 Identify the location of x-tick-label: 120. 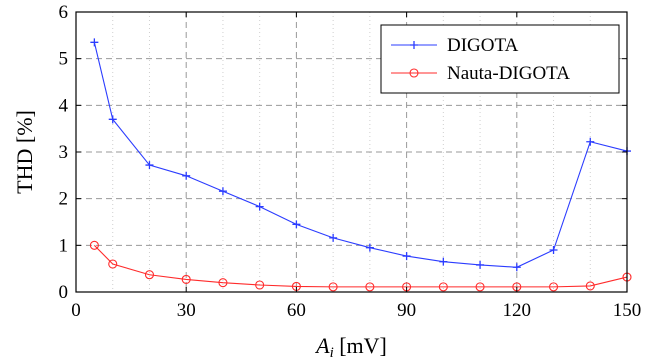
(517, 310).